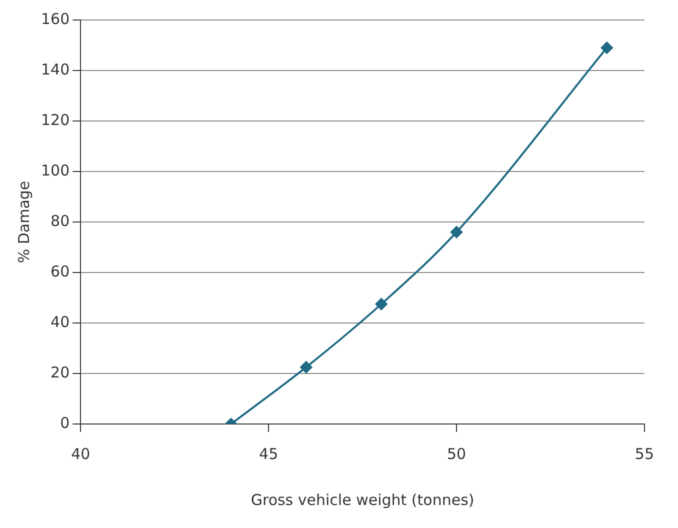 The height and width of the screenshot is (528, 678). Describe the element at coordinates (362, 499) in the screenshot. I see `x-axis-title: Gross vehicle weight (tonnes)` at that location.